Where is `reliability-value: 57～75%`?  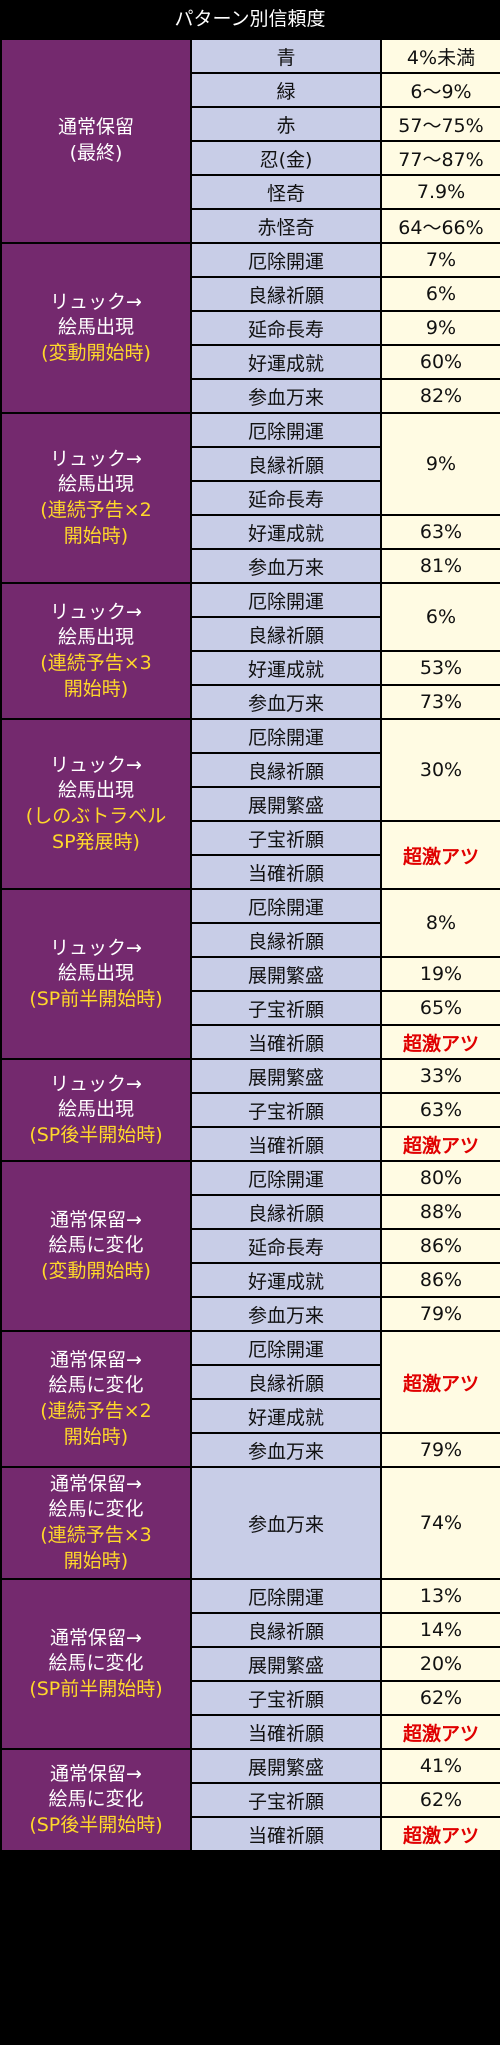
reliability-value: 57～75% is located at coordinates (440, 124).